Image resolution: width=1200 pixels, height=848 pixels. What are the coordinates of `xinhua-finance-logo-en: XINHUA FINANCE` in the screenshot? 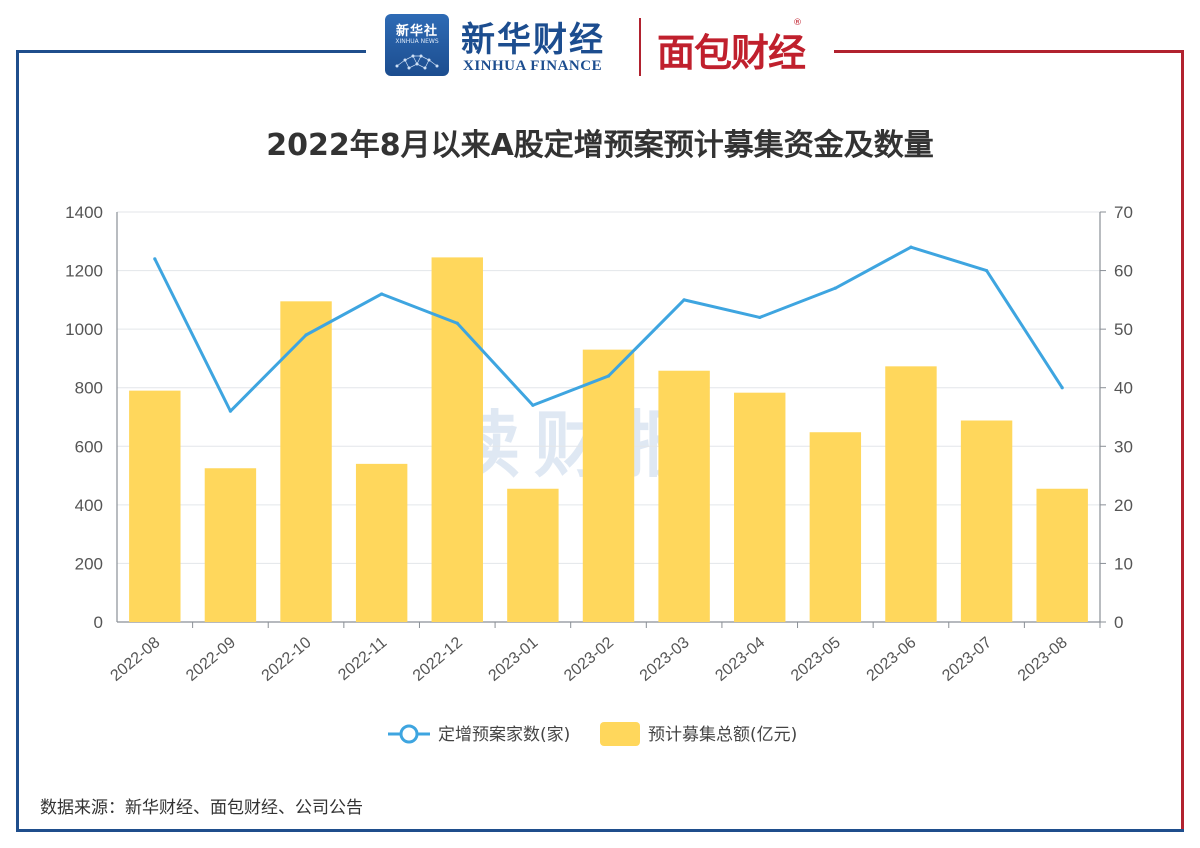 It's located at (533, 66).